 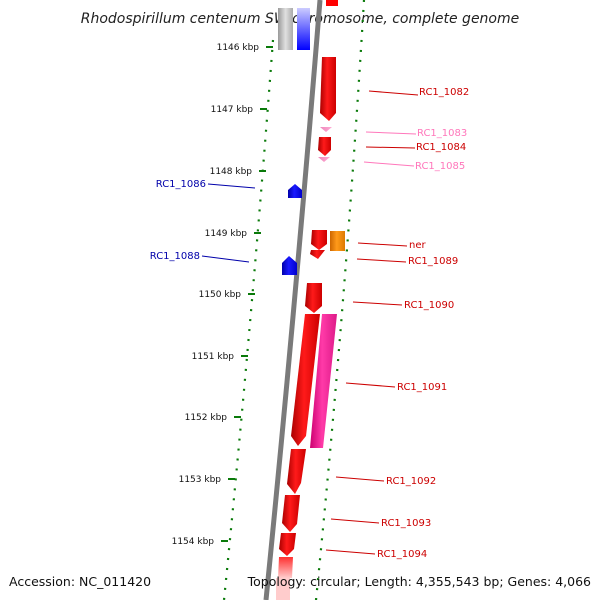 I want to click on gene-label-rc1-1086: RC1_1086, so click(x=181, y=184).